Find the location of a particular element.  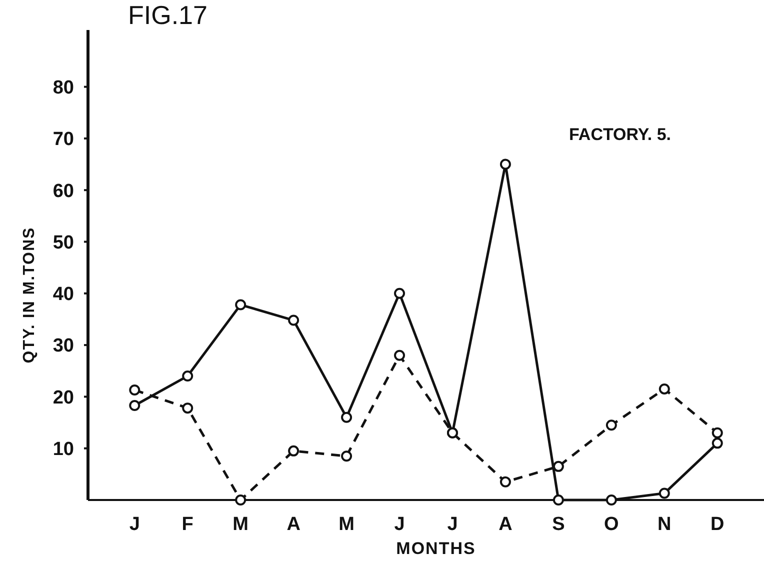

x-tick-label: D is located at coordinates (717, 524).